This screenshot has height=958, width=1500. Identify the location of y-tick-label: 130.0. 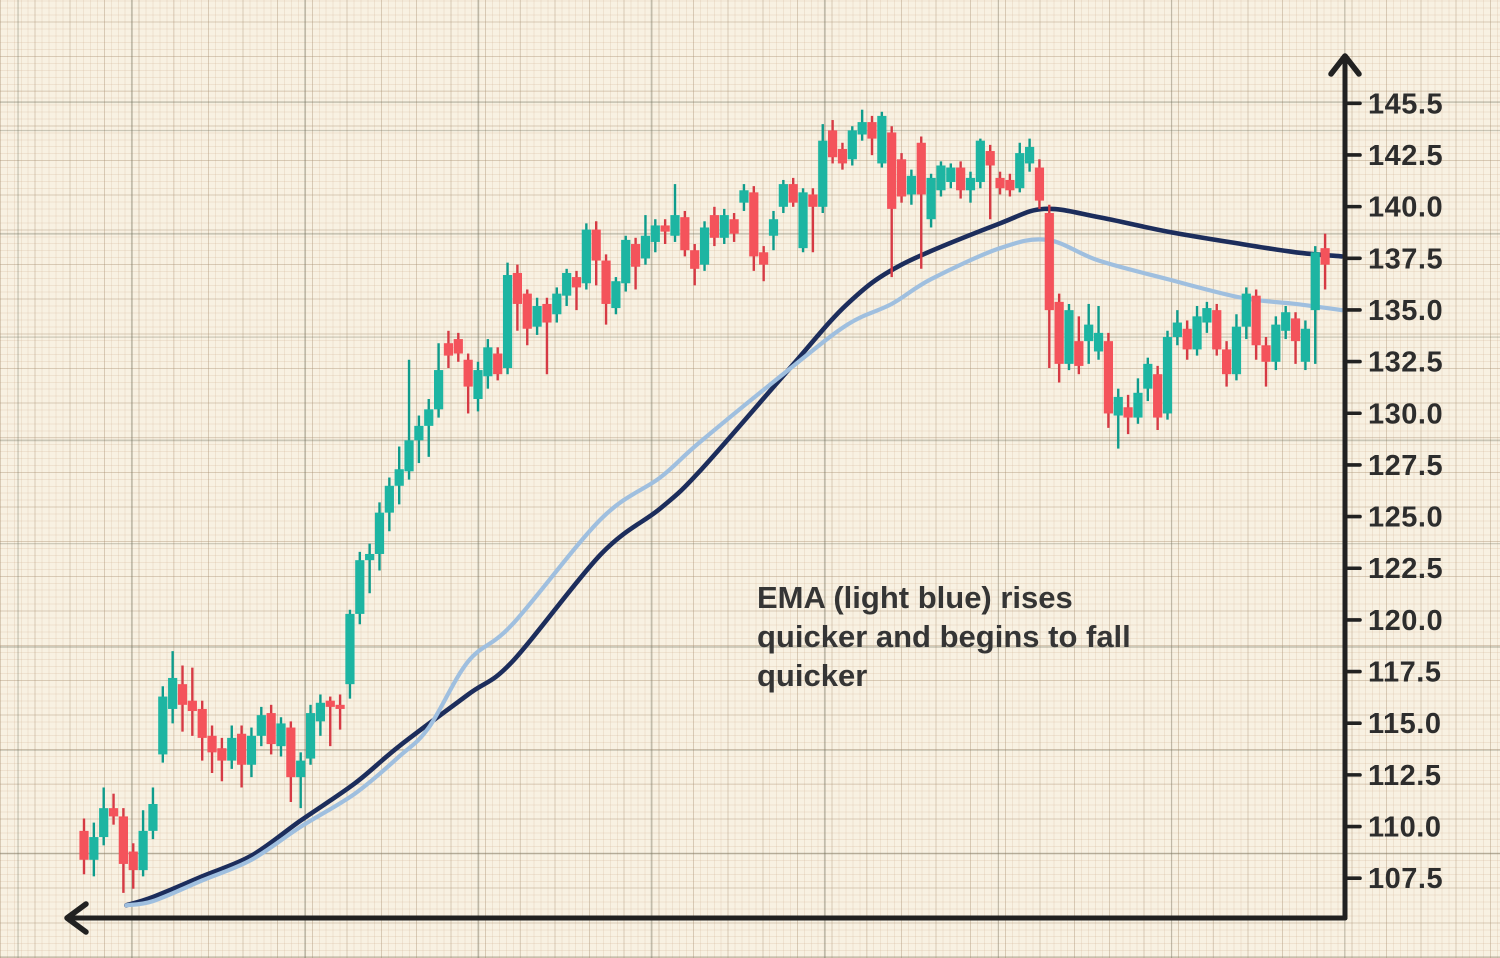
(1405, 414).